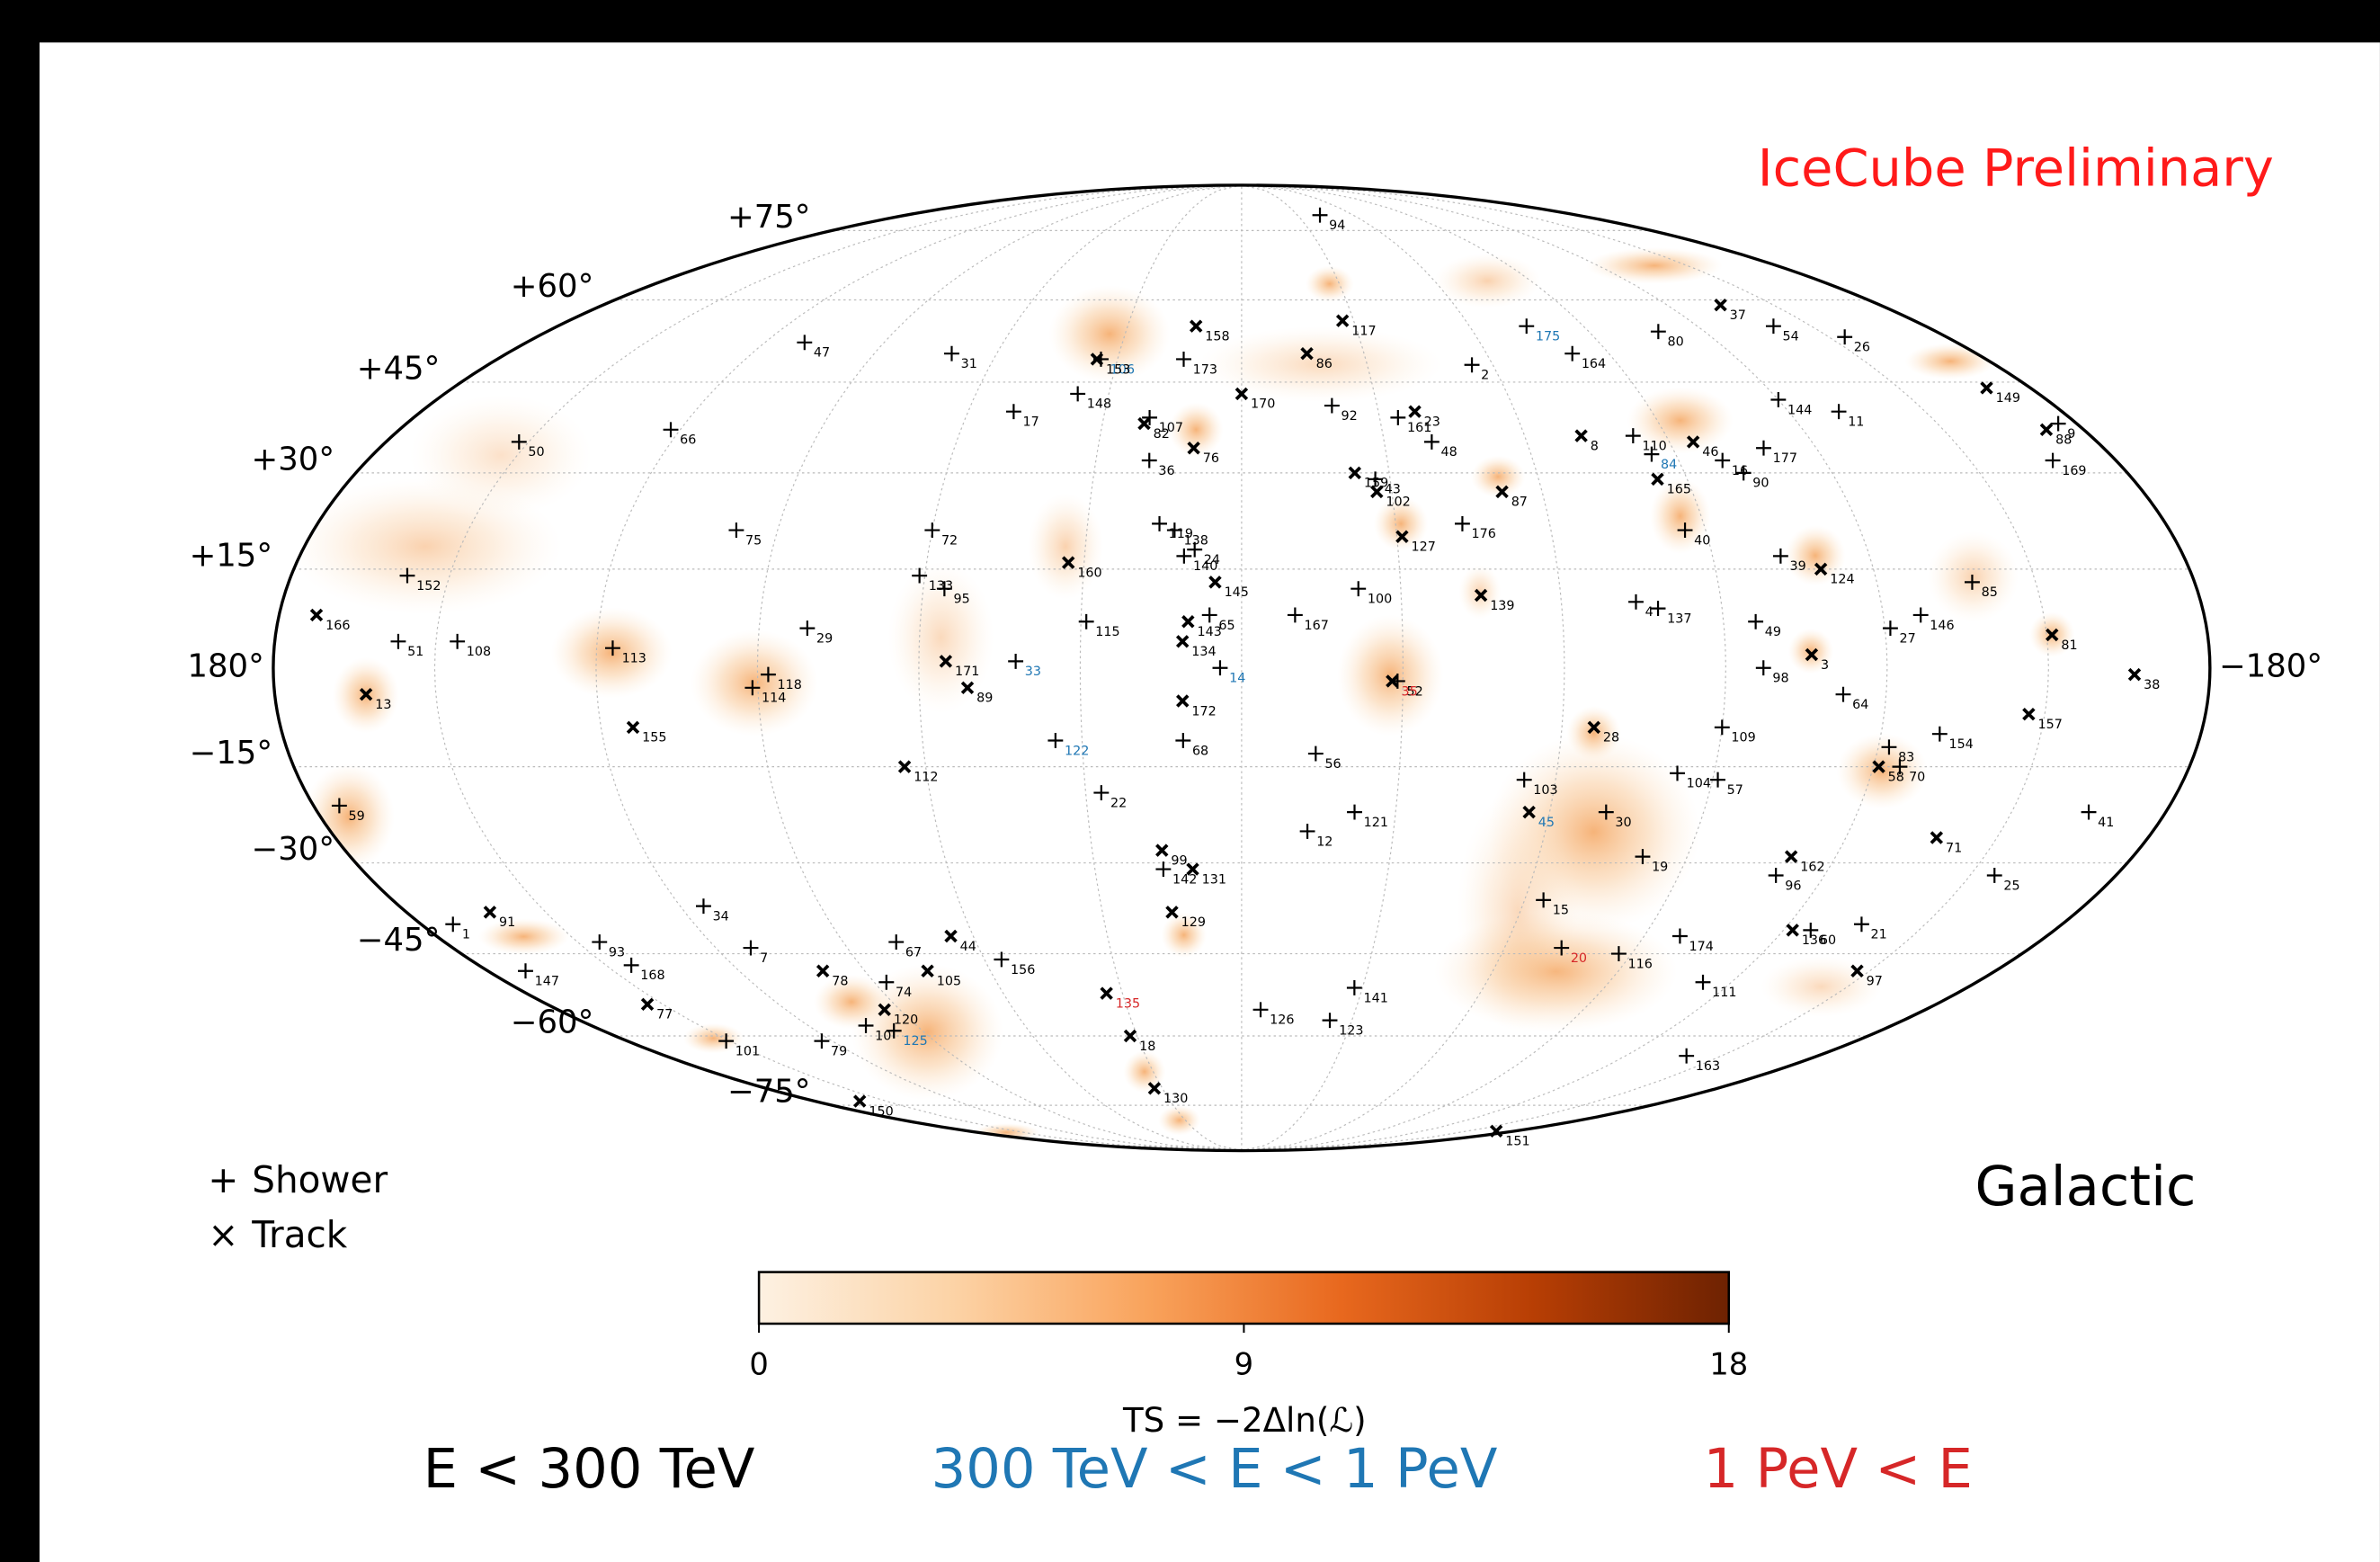 This screenshot has height=1562, width=2380. I want to click on event-label: 20, so click(1579, 958).